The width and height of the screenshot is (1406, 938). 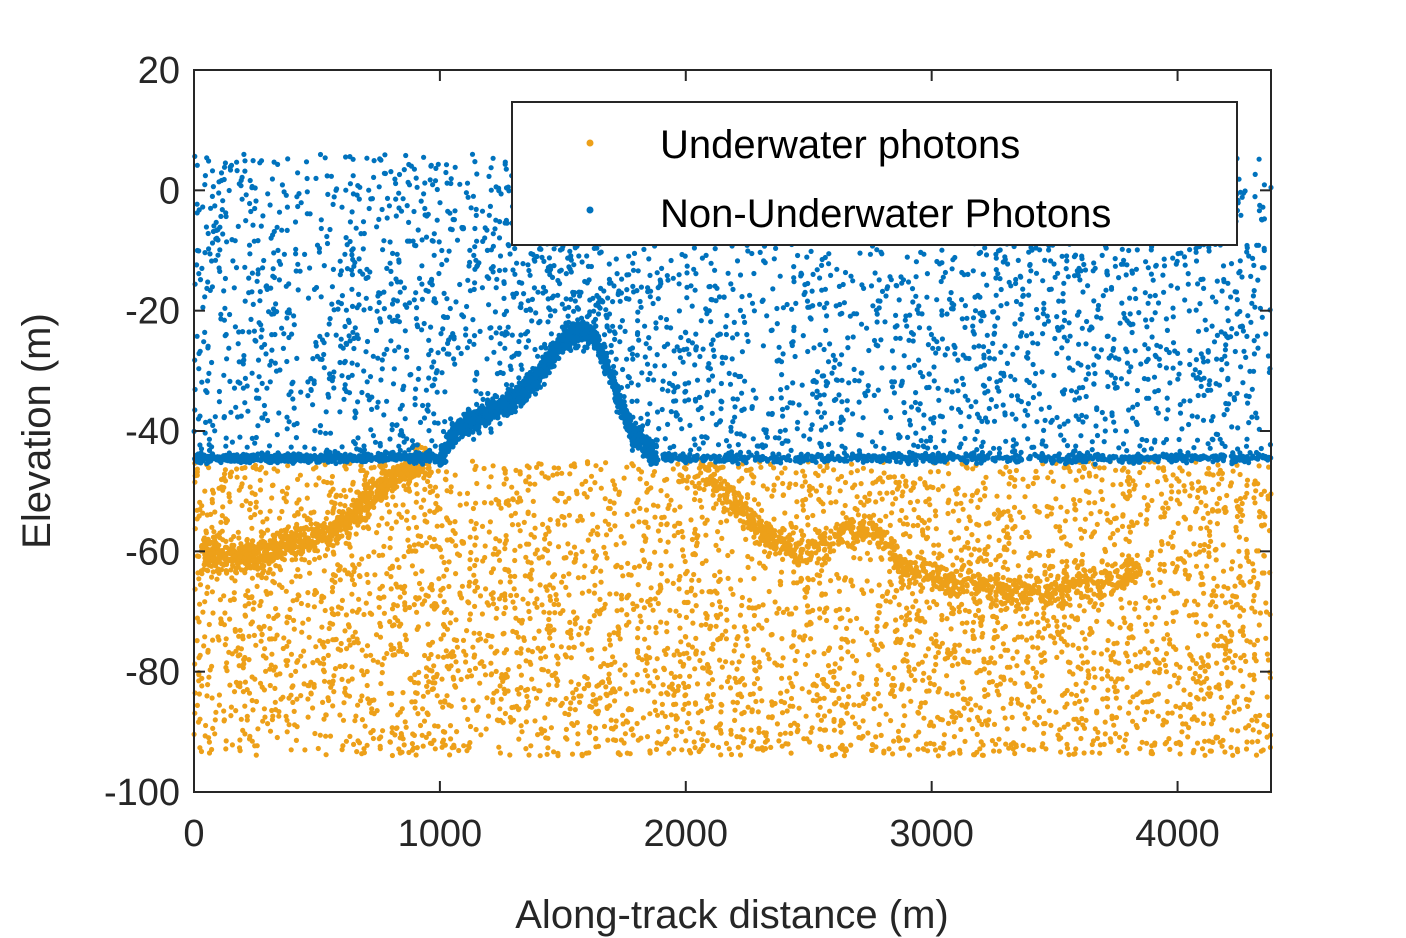 What do you see at coordinates (231, 570) in the screenshot?
I see `seabed-photon-point` at bounding box center [231, 570].